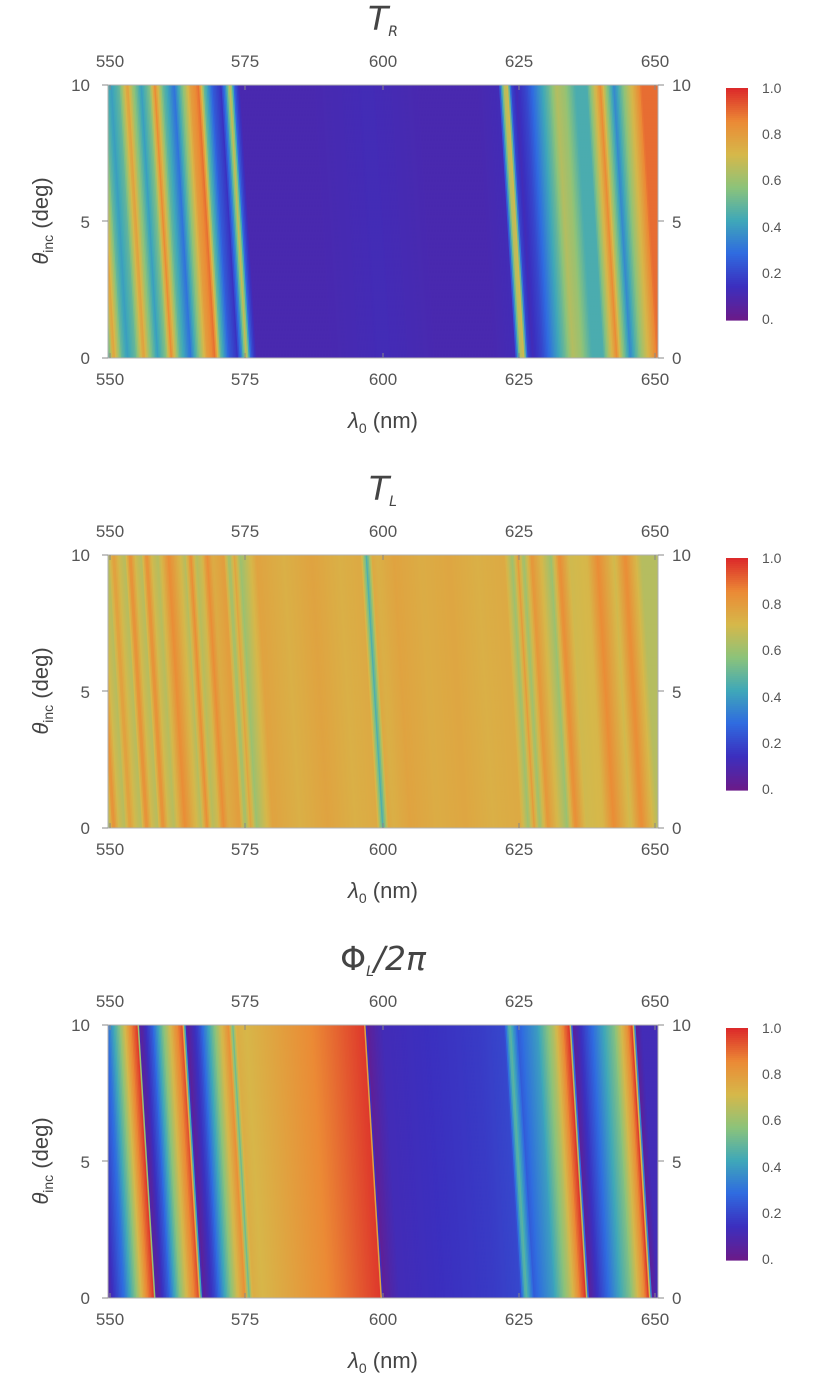 The image size is (830, 1400). Describe the element at coordinates (85, 1298) in the screenshot. I see `ytick-left-0: 0` at that location.